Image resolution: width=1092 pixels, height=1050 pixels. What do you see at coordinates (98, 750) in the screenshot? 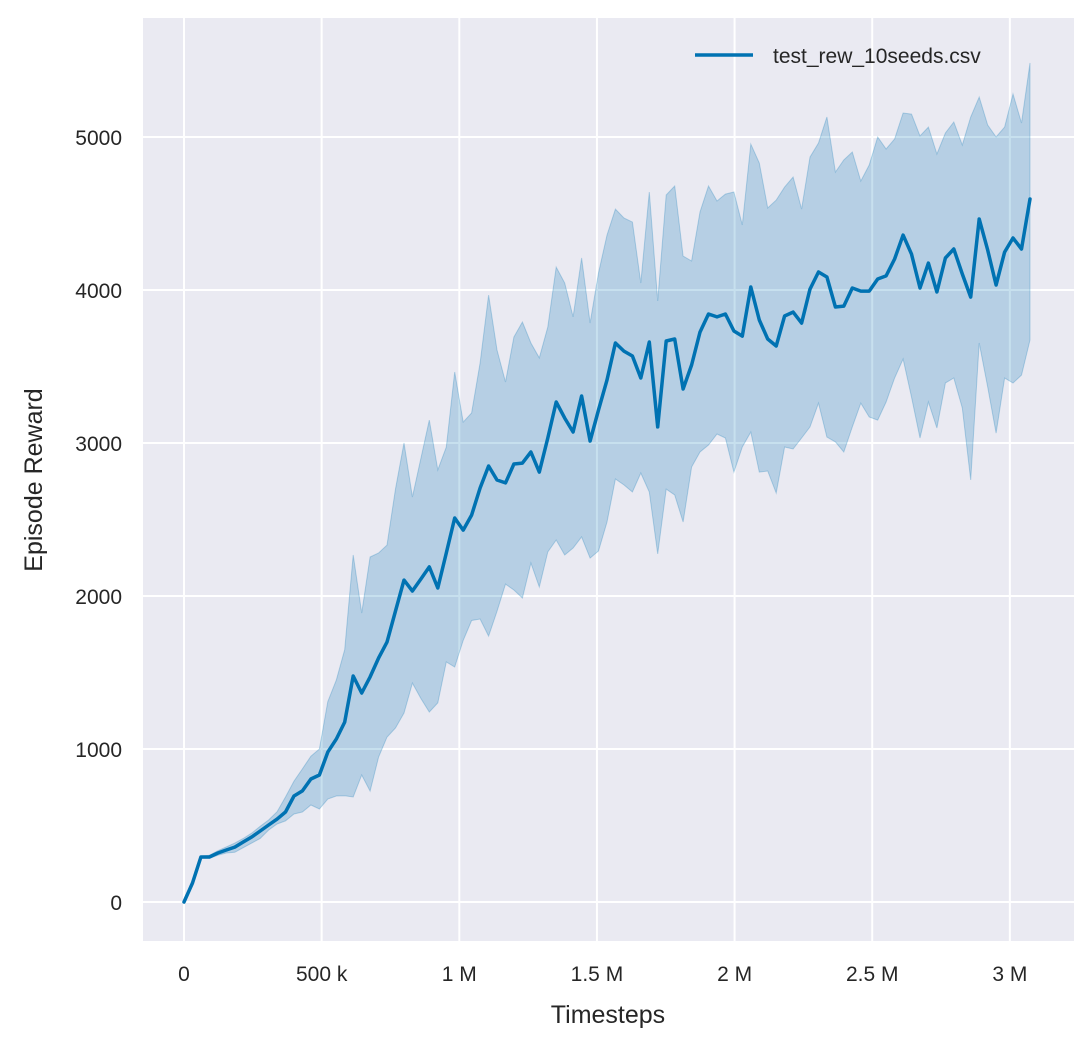
I see `y-tick-label: 1000` at bounding box center [98, 750].